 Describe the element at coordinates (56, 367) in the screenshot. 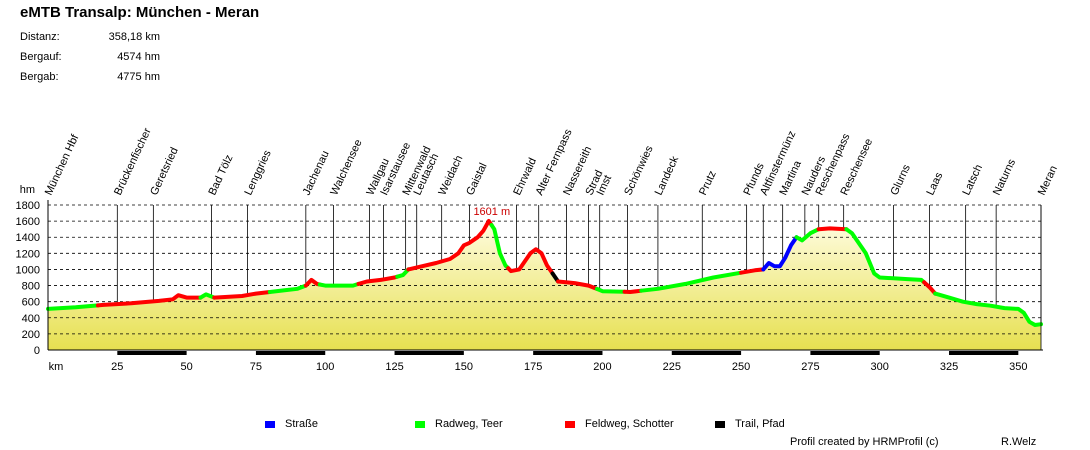

I see `x-axis-label: km` at that location.